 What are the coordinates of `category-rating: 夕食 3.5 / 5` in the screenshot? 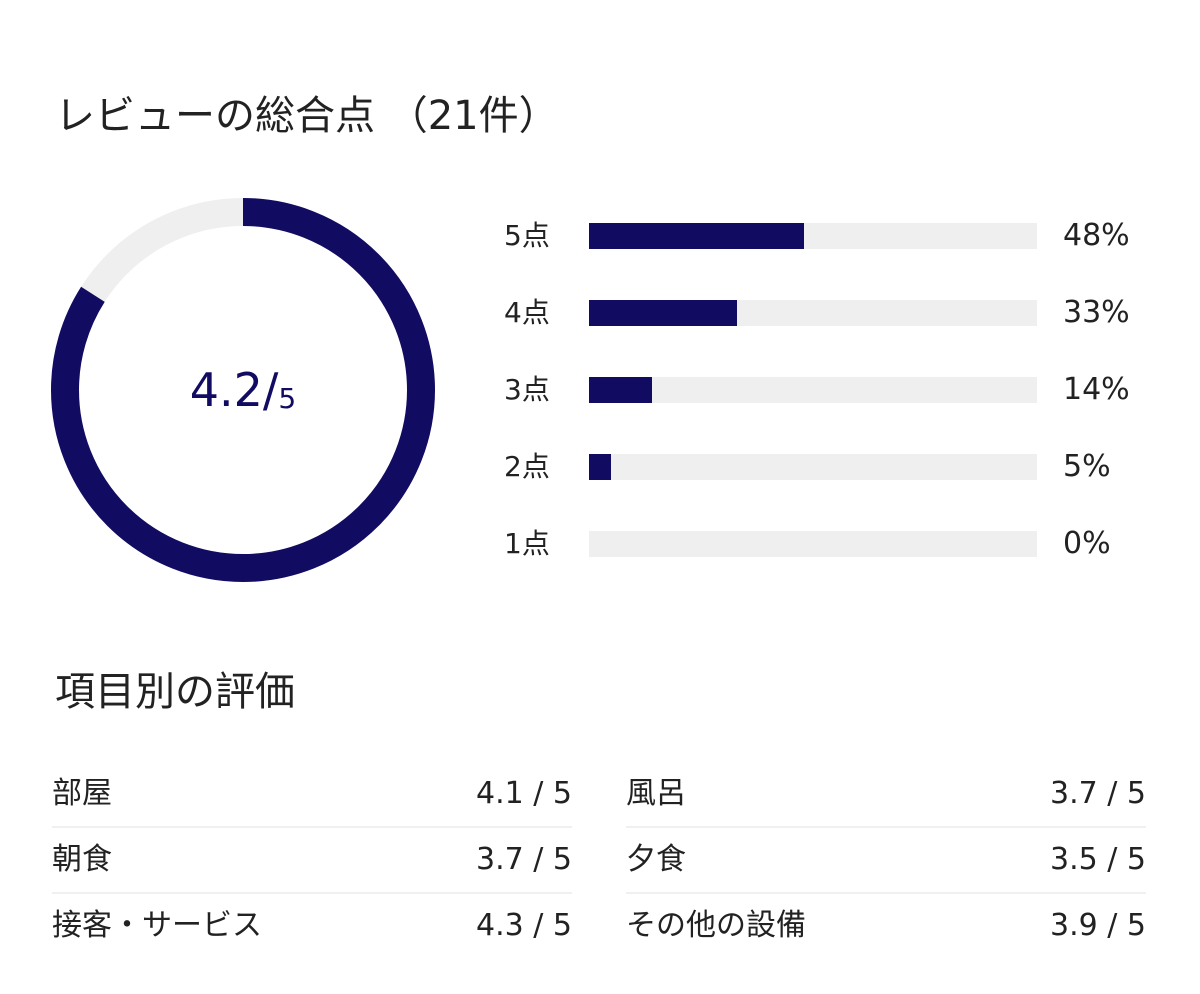 It's located at (886, 860).